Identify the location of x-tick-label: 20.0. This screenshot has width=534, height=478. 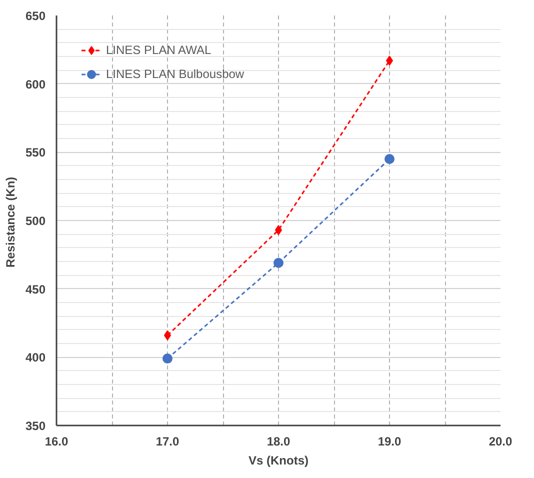
(500, 441).